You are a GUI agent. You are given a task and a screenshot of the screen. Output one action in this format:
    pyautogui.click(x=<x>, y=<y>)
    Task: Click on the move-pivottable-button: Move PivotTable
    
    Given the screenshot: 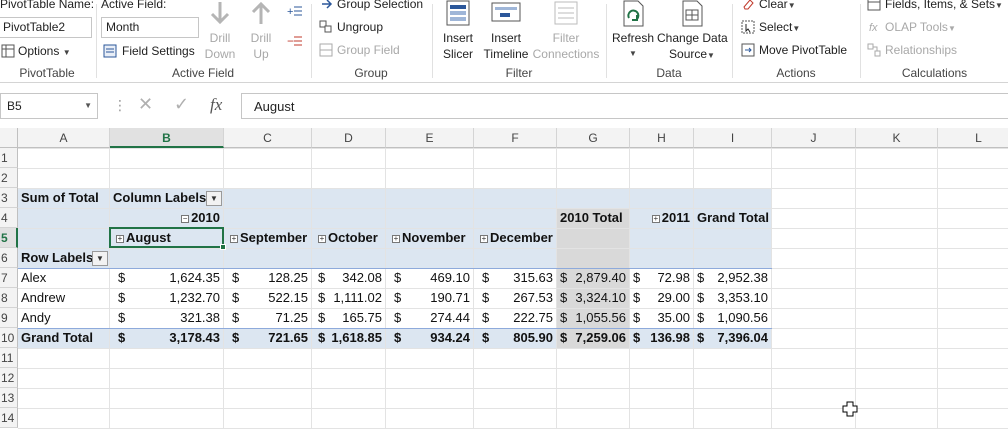 What is the action you would take?
    pyautogui.click(x=803, y=50)
    